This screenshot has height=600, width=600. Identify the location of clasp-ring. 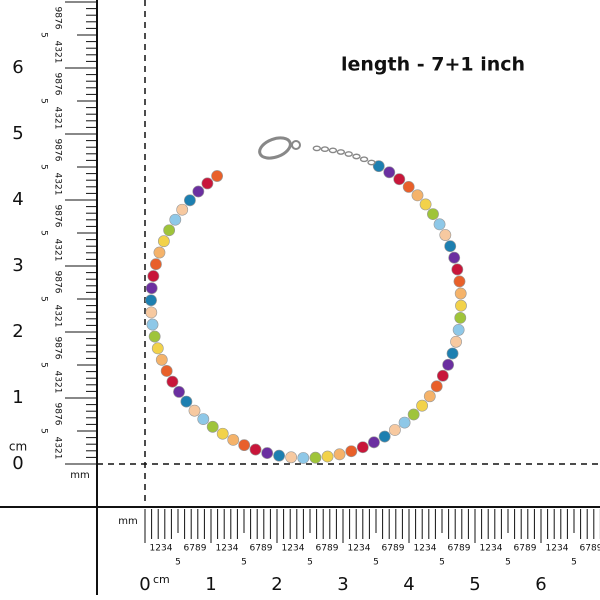
(296, 145).